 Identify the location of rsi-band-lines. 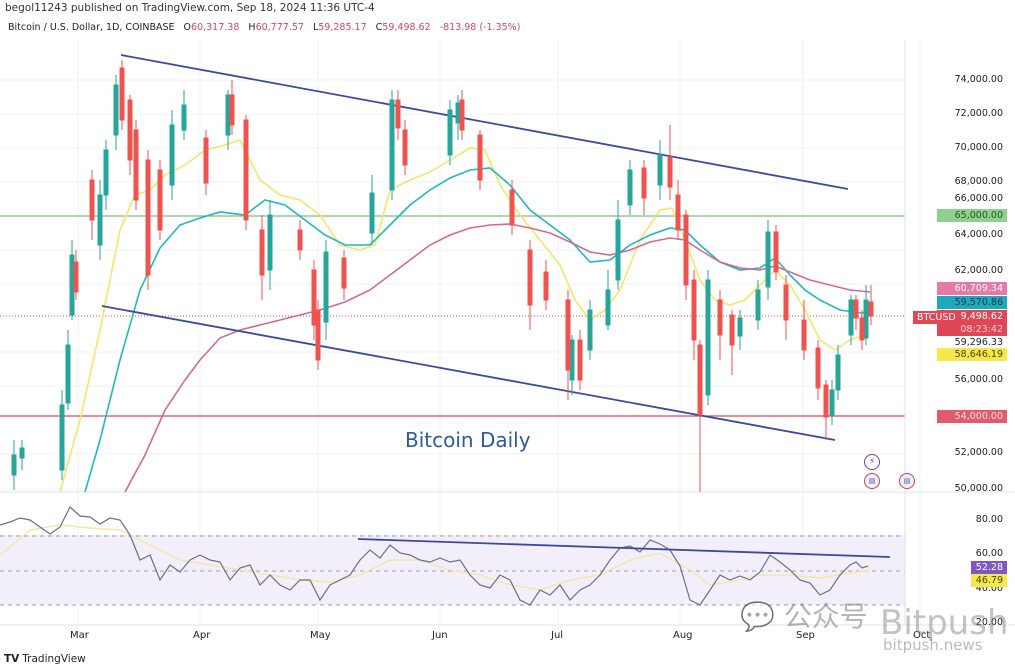
(452, 570).